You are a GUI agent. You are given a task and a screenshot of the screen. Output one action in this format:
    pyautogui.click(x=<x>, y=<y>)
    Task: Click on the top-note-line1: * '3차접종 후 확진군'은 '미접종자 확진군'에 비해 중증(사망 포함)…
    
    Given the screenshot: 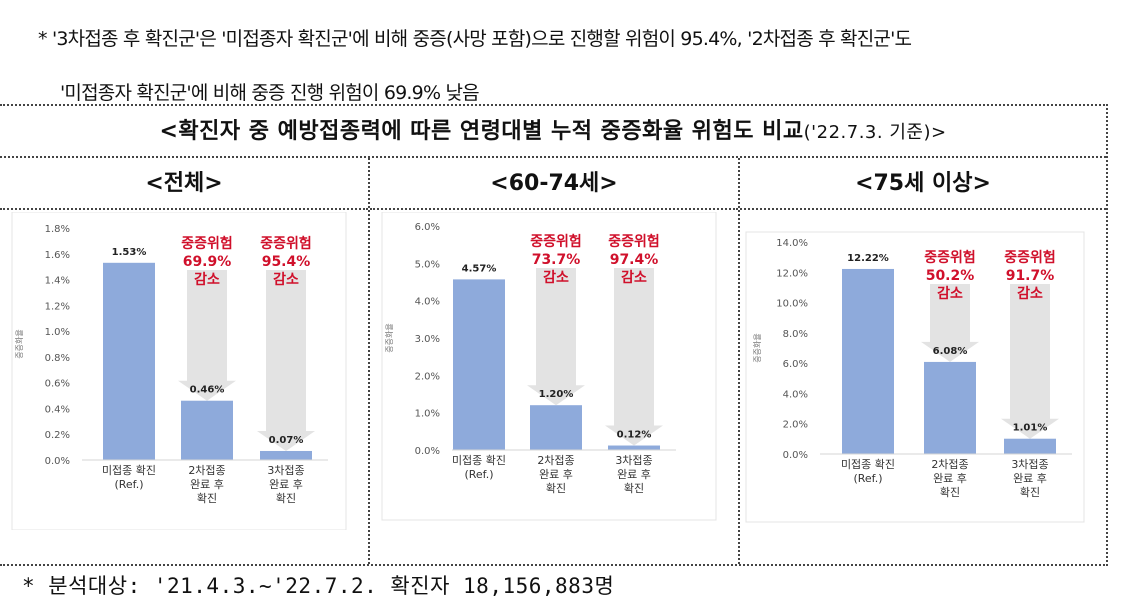 What is the action you would take?
    pyautogui.click(x=475, y=39)
    